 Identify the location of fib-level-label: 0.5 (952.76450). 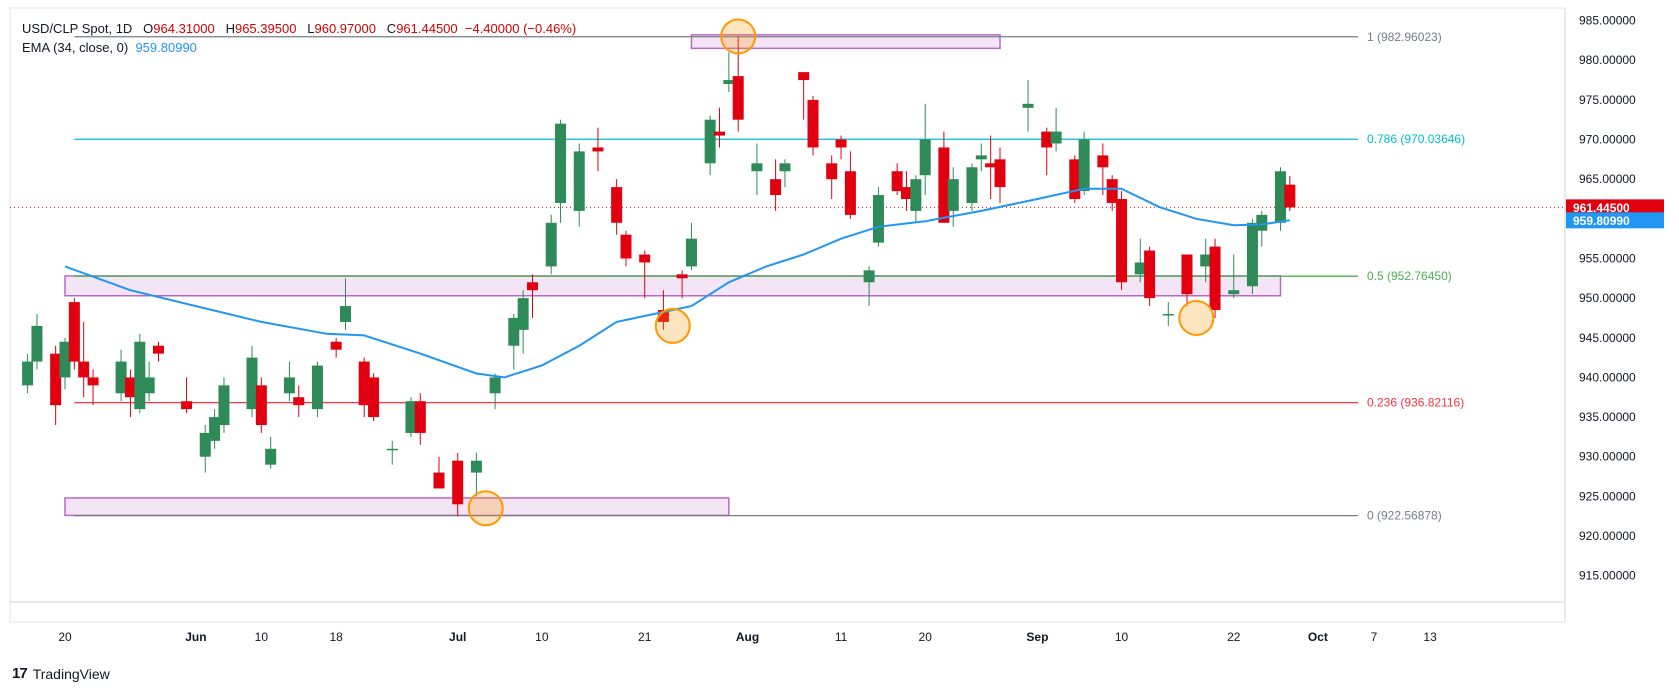
(1409, 276).